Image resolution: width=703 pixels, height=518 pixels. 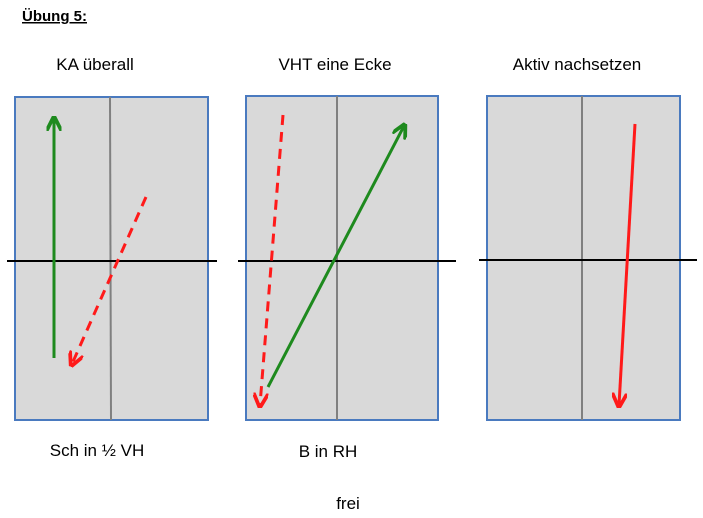 I want to click on panel-caption: Sch in ½ VH, so click(x=97, y=450).